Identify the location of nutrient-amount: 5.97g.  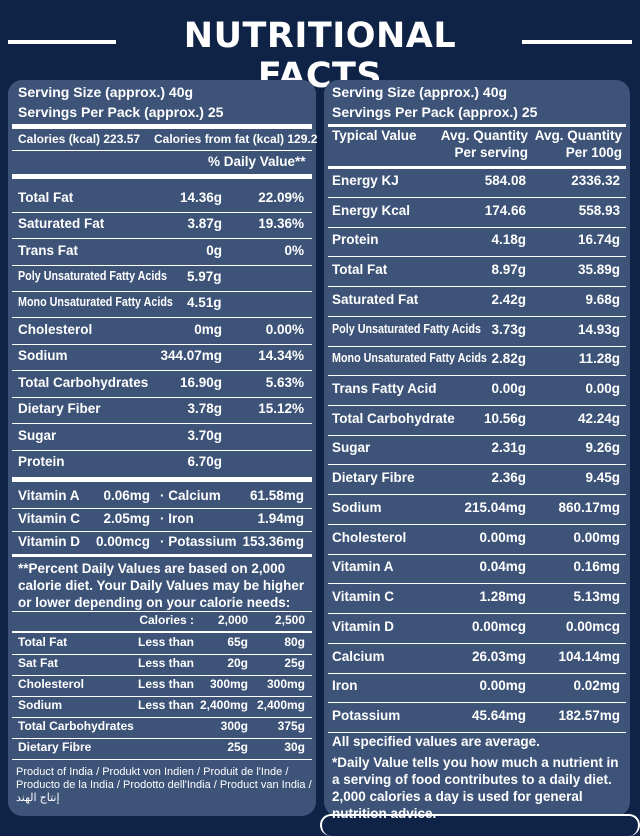
(204, 276).